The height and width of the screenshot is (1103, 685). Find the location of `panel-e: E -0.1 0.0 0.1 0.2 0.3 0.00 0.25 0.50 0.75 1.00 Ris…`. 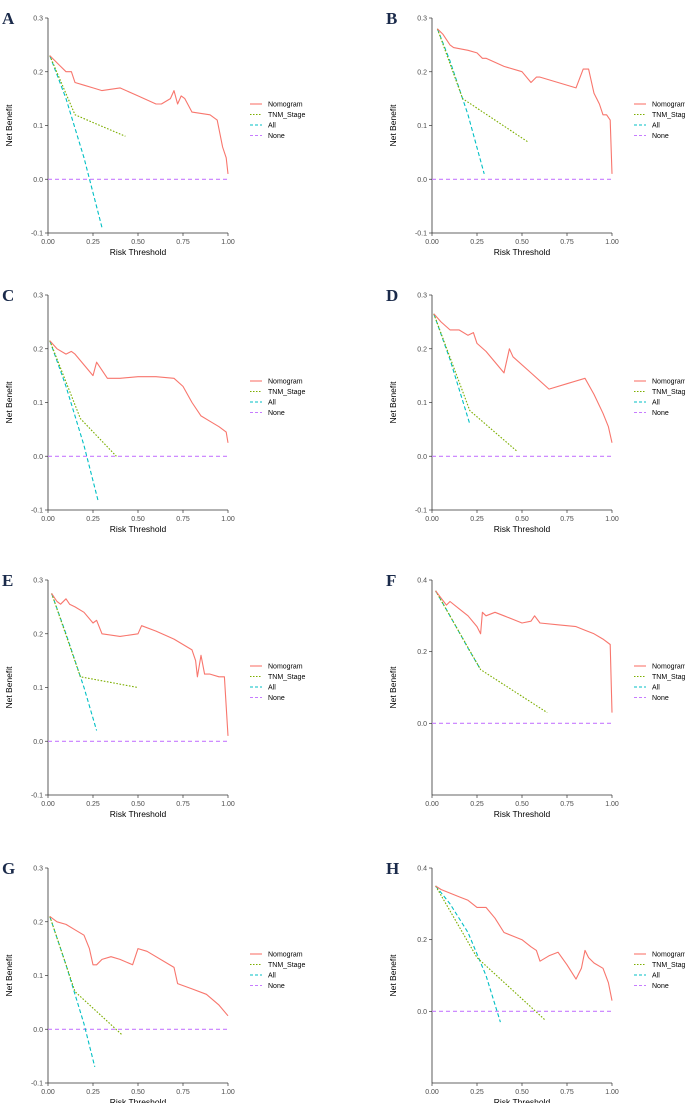

panel-e: E -0.1 0.0 0.1 0.2 0.3 0.00 0.25 0.50 0.75 1.00 Ris… is located at coordinates (153, 695).